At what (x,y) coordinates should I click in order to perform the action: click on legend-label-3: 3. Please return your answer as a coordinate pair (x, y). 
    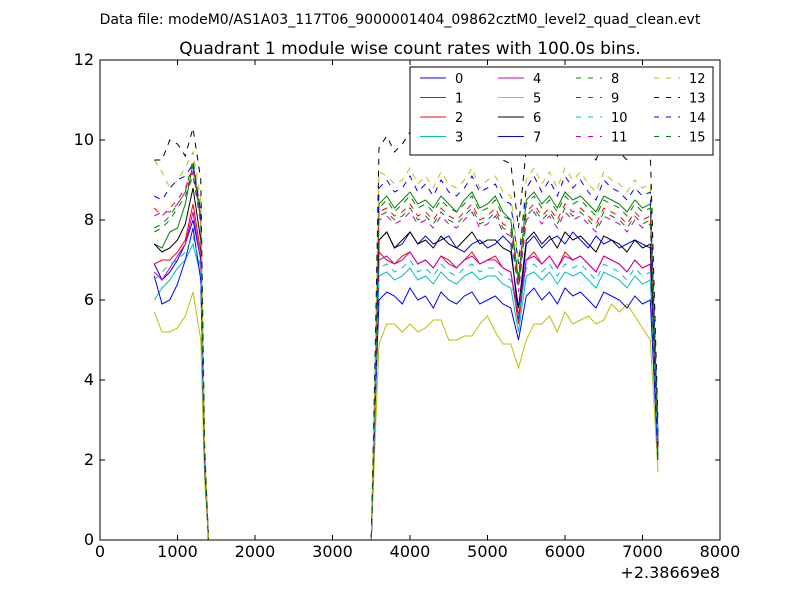
    Looking at the image, I should click on (459, 138).